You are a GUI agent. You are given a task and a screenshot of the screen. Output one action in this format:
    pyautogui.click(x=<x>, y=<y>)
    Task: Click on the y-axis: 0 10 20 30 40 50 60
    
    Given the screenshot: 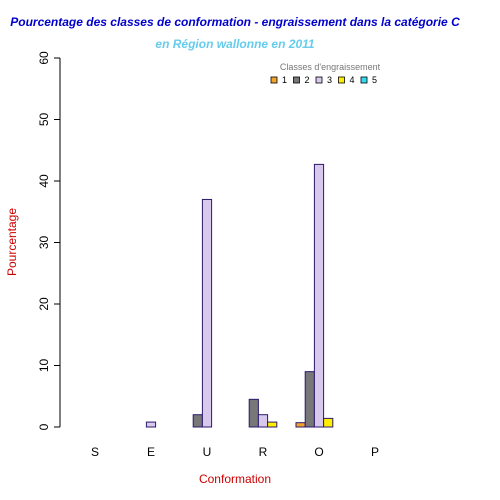 What is the action you would take?
    pyautogui.click(x=49, y=240)
    